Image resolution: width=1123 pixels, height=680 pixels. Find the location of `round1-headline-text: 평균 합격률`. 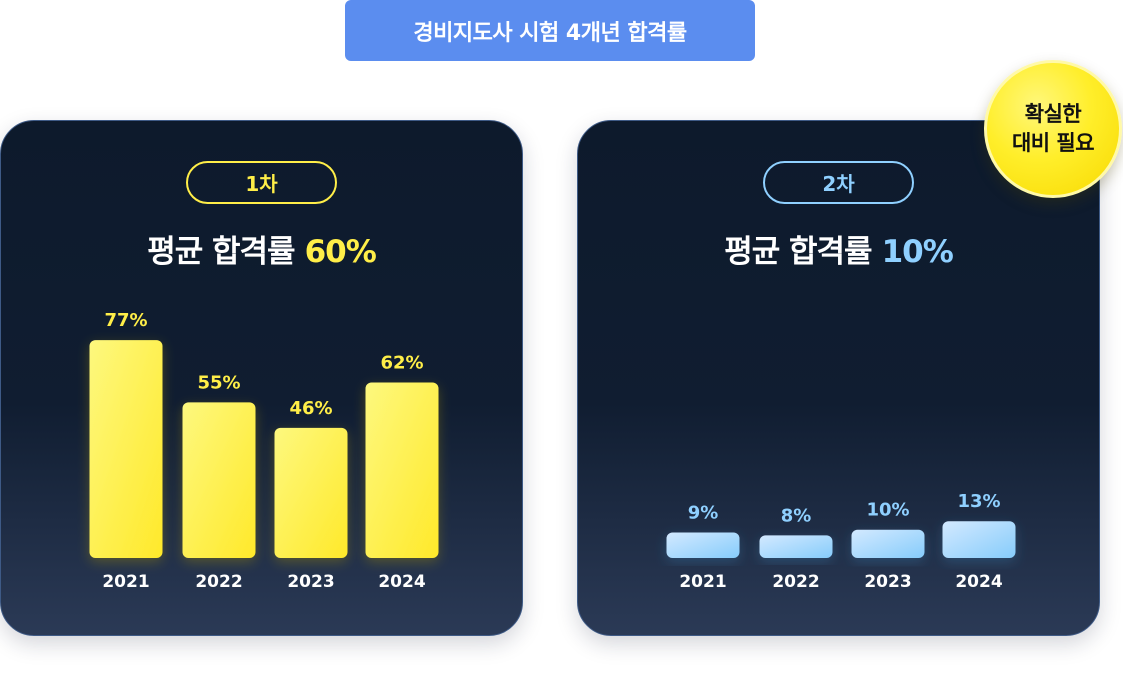

round1-headline-text: 평균 합격률 is located at coordinates (221, 252).